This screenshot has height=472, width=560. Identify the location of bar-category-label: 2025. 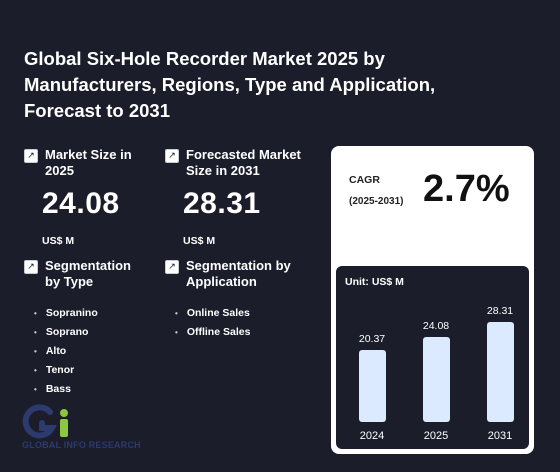
(436, 436).